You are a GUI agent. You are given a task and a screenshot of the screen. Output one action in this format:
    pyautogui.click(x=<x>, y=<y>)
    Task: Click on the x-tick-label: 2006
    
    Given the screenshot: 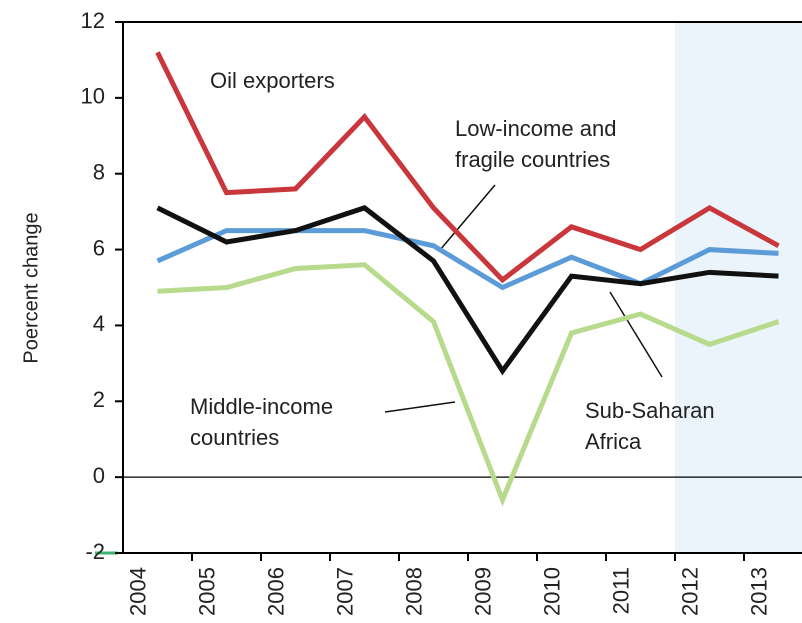 What is the action you would take?
    pyautogui.click(x=275, y=591)
    